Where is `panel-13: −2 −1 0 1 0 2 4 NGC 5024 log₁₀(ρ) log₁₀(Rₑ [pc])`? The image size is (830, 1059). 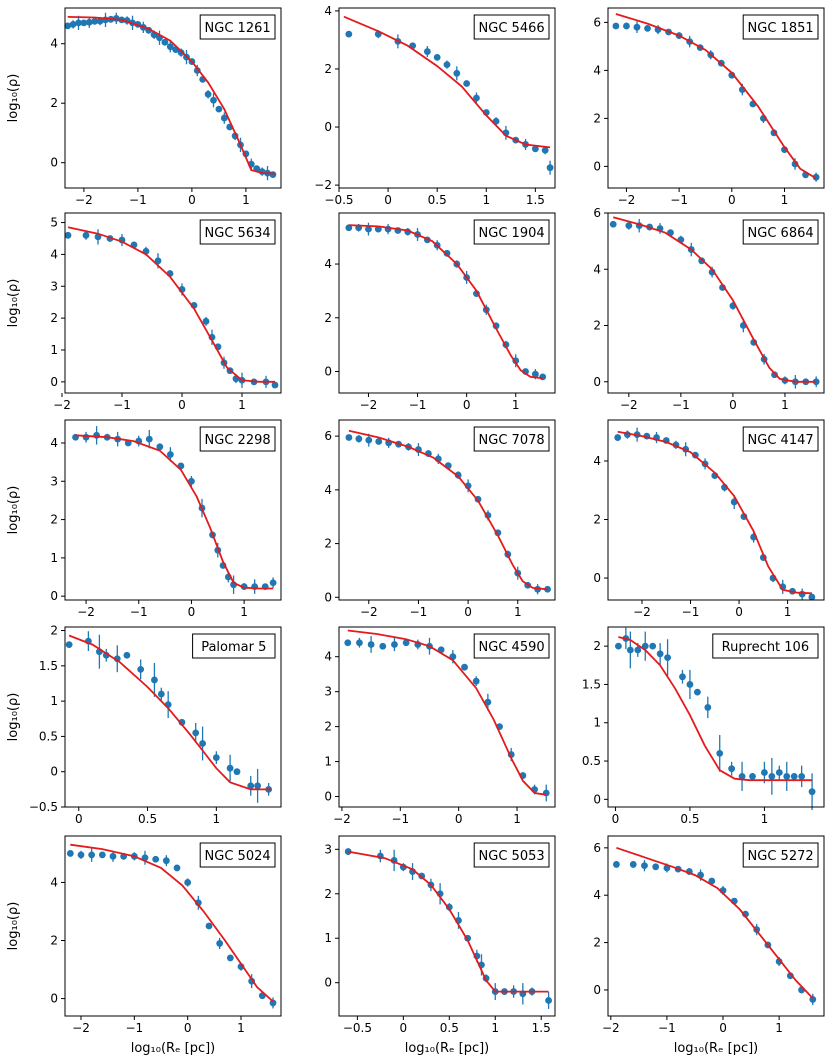
panel-13: −2 −1 0 1 0 2 4 NGC 5024 log₁₀(ρ) log₁₀(Rₑ [pc]) is located at coordinates (144, 945).